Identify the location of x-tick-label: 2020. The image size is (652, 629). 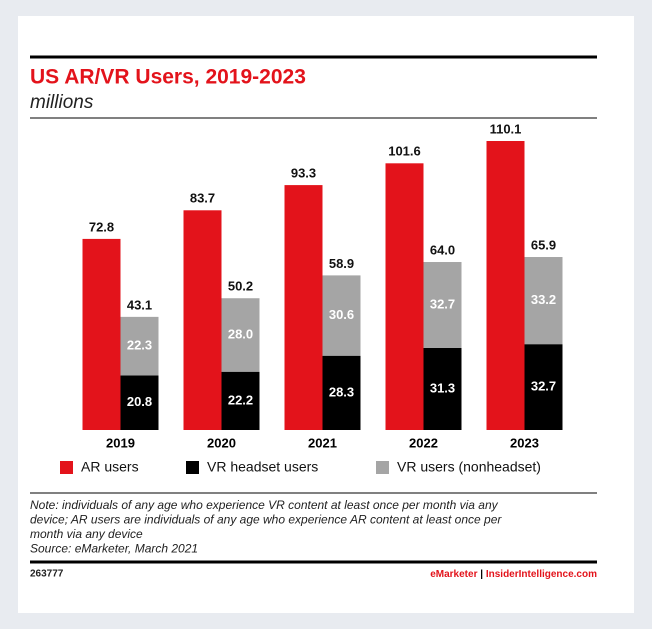
(221, 442).